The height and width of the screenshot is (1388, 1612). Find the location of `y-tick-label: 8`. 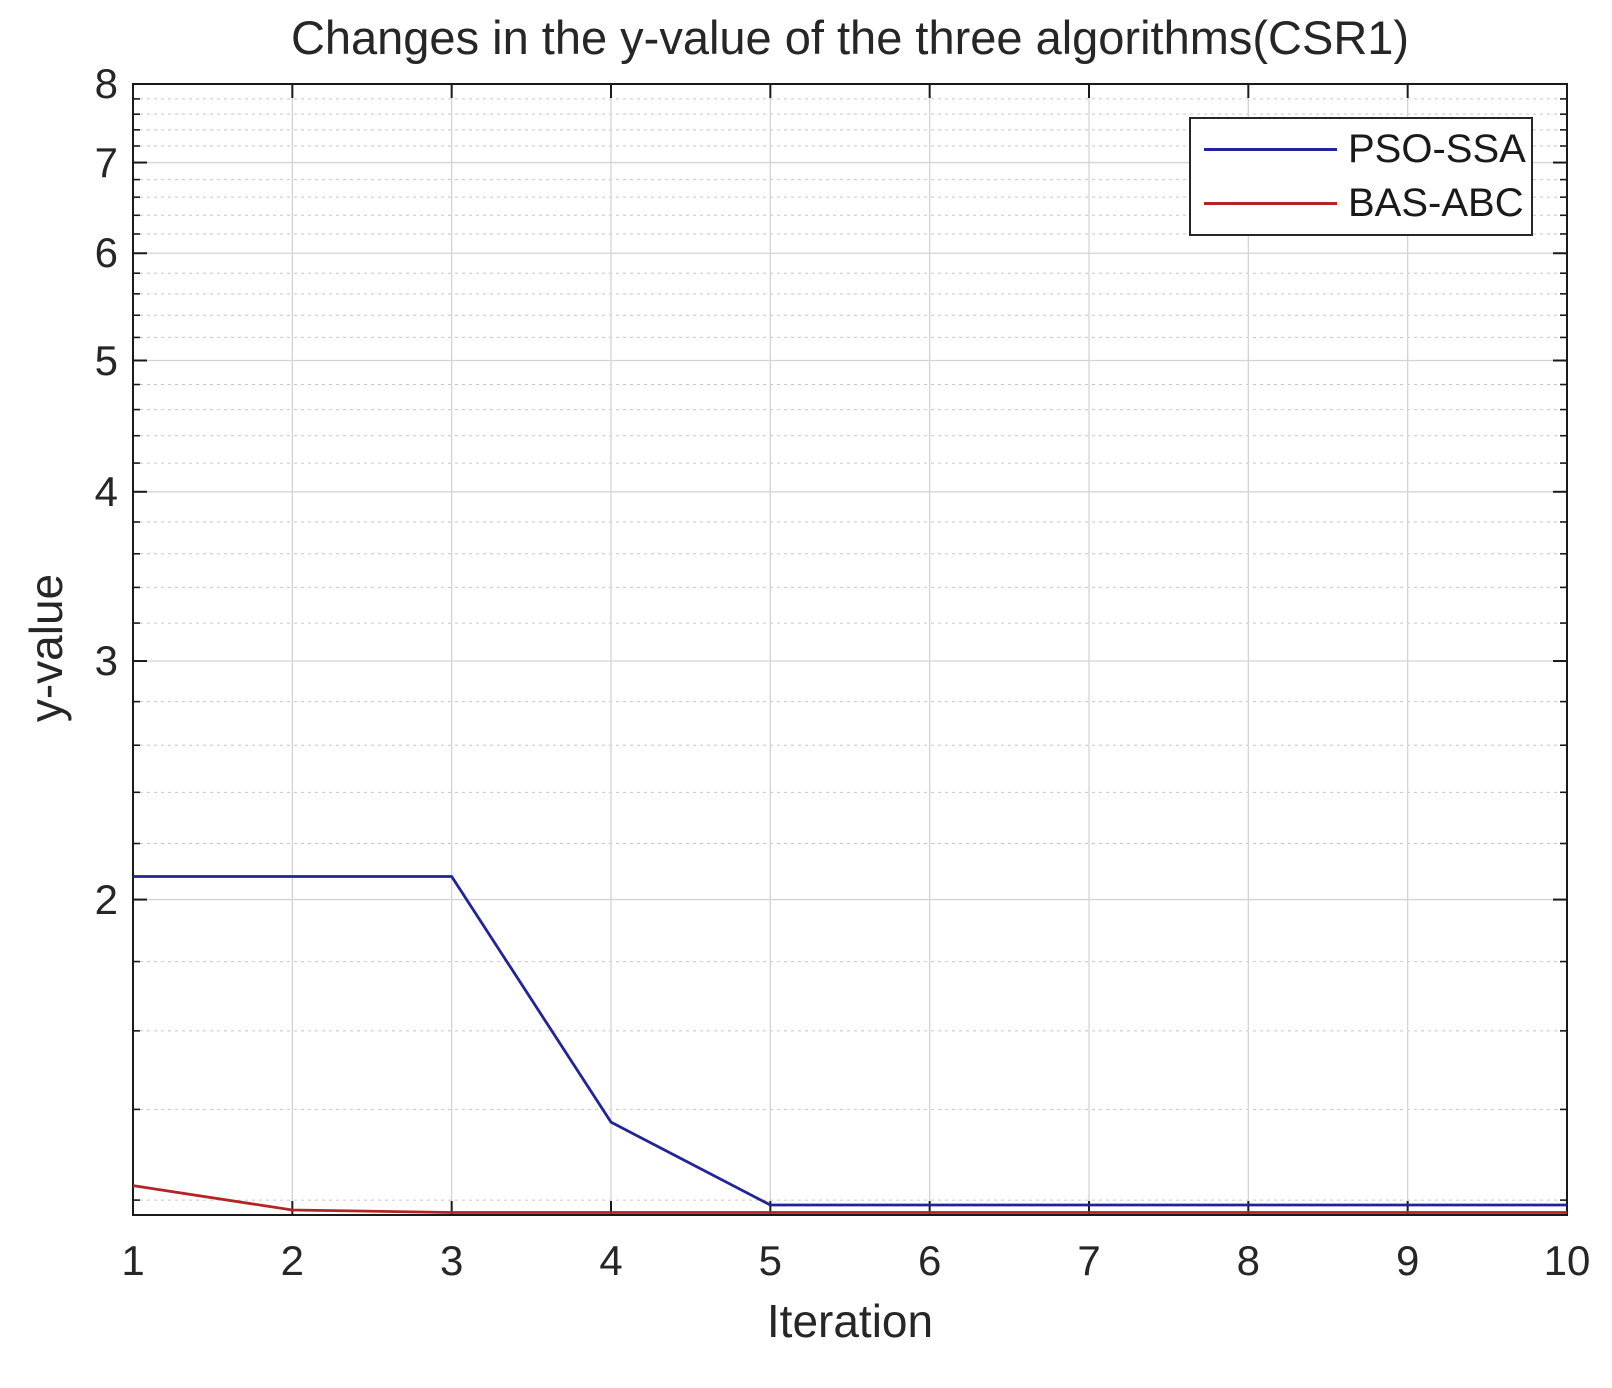

y-tick-label: 8 is located at coordinates (106, 83).